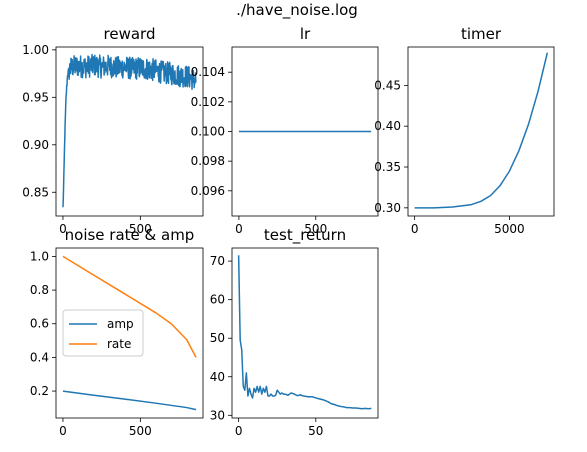 Image resolution: width=587 pixels, height=452 pixels. I want to click on y-tick-label: 0.6, so click(39, 324).